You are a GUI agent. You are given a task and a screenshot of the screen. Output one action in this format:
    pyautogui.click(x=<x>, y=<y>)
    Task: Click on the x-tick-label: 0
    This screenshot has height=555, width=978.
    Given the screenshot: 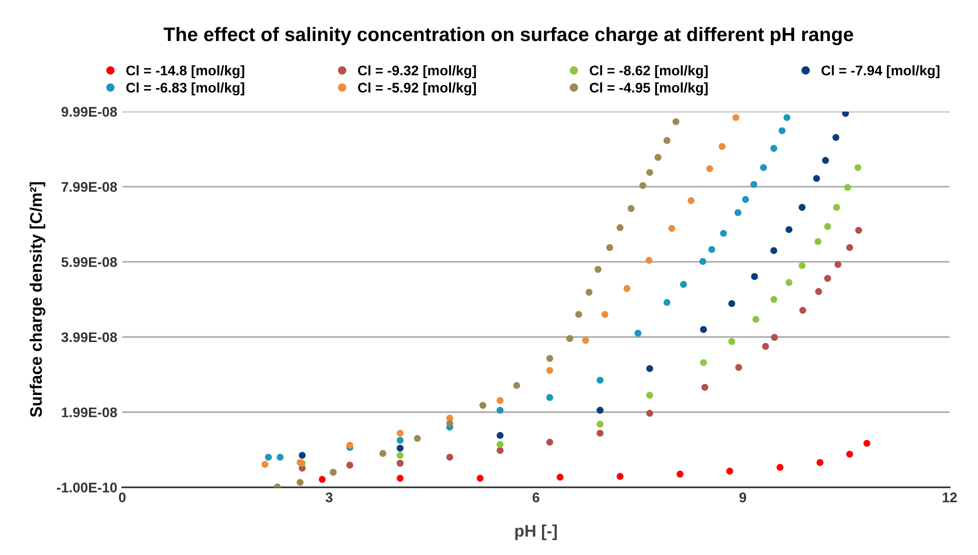 What is the action you would take?
    pyautogui.click(x=122, y=497)
    